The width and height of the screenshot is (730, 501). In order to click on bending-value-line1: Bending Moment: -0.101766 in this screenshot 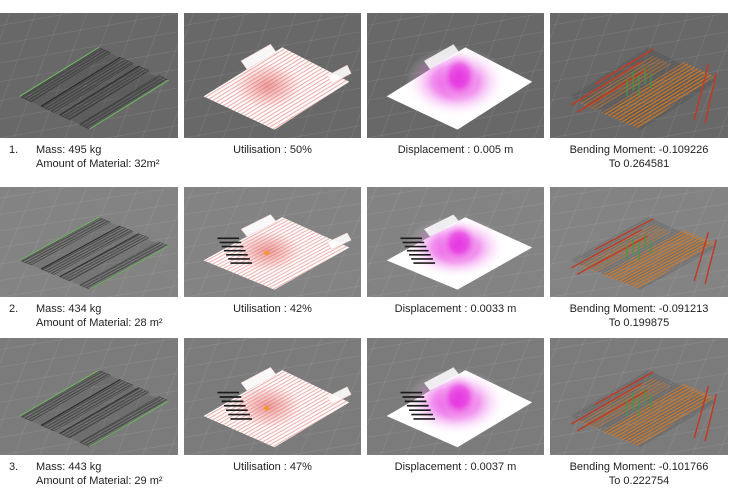, I will do `click(639, 467)`.